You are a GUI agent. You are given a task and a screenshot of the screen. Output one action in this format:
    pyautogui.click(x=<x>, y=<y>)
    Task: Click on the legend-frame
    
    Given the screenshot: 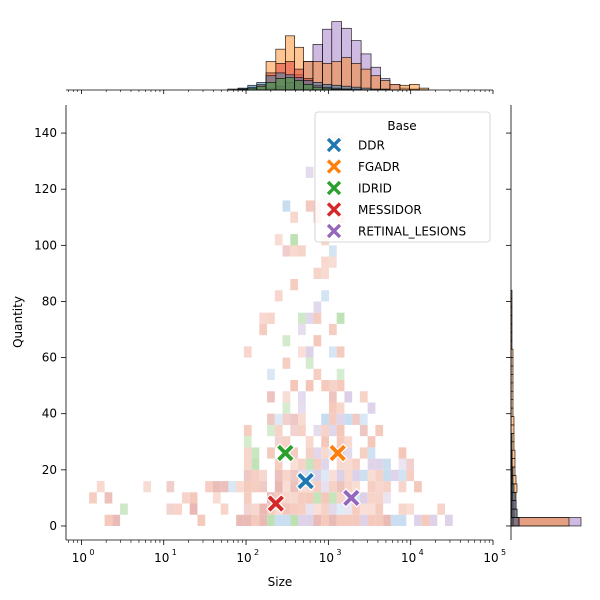 What is the action you would take?
    pyautogui.click(x=402, y=177)
    